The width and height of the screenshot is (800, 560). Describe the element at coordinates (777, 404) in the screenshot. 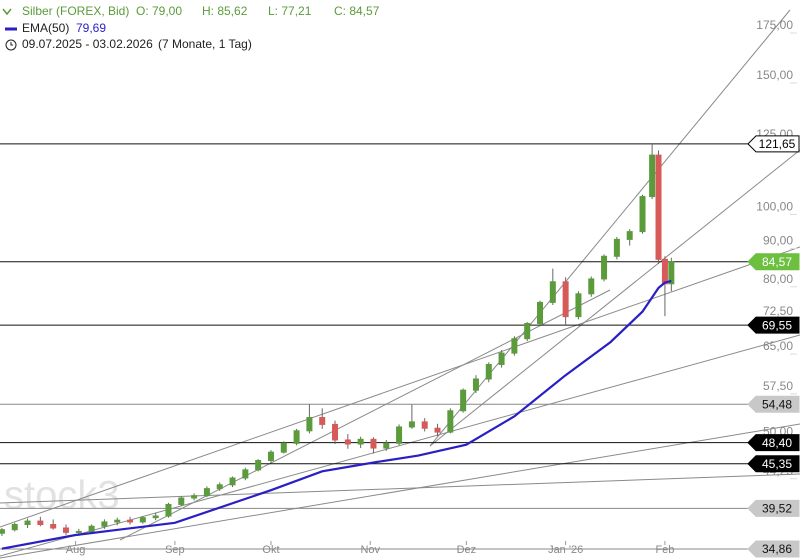

I see `level-label: 54,48` at that location.